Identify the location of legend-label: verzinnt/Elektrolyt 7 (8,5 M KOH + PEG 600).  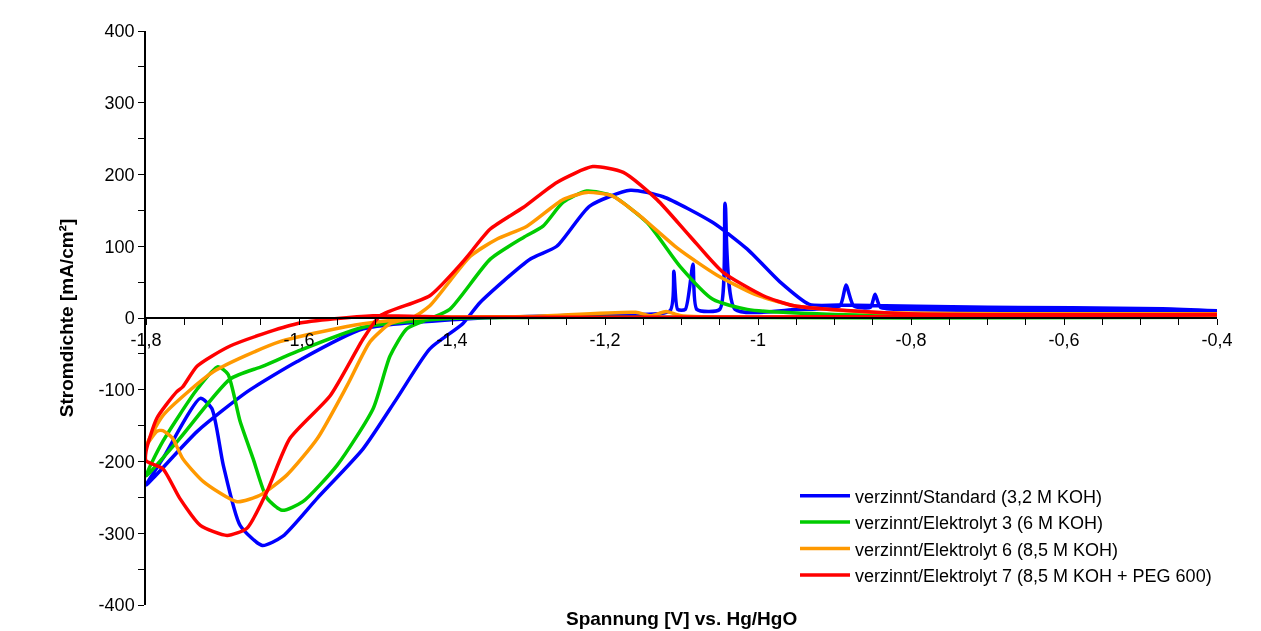
(1033, 575).